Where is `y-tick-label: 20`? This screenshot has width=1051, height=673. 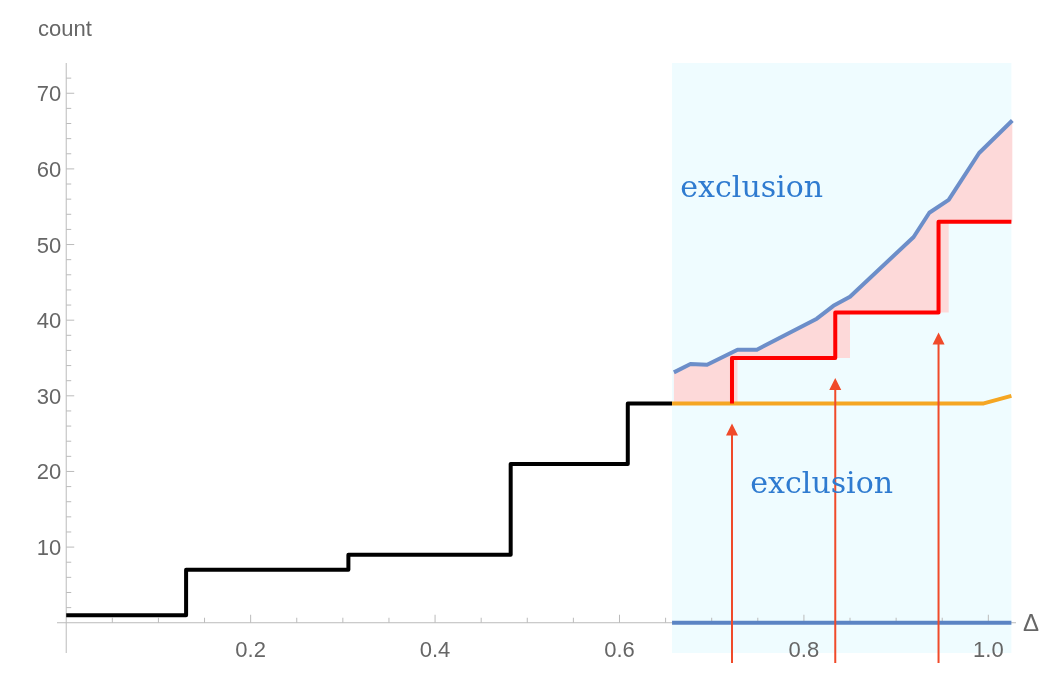 y-tick-label: 20 is located at coordinates (49, 472).